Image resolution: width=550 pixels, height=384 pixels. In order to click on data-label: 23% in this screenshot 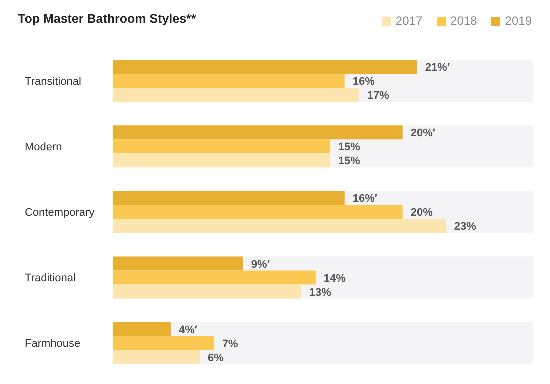, I will do `click(465, 227)`.